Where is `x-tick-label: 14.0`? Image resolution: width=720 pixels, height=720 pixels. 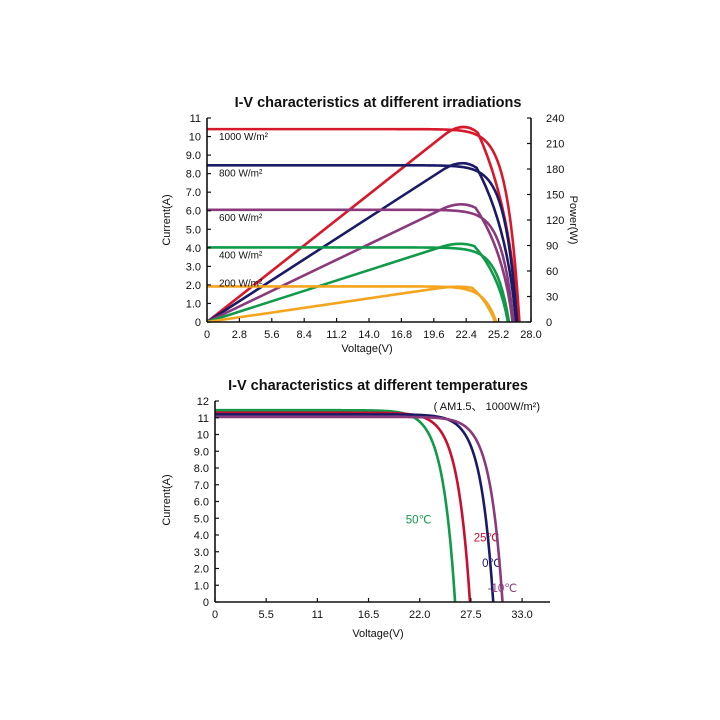
x-tick-label: 14.0 is located at coordinates (368, 335).